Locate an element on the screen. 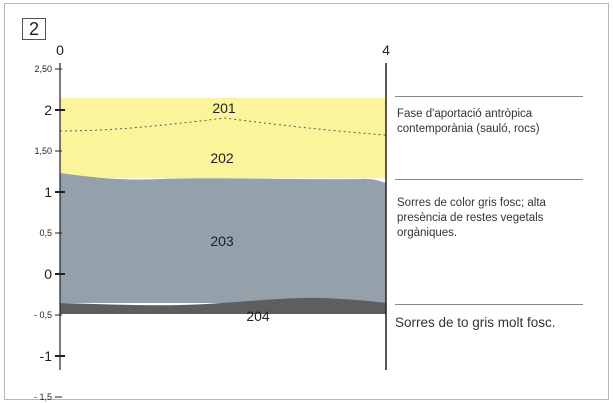  y-tick-label: 1 is located at coordinates (48, 192).